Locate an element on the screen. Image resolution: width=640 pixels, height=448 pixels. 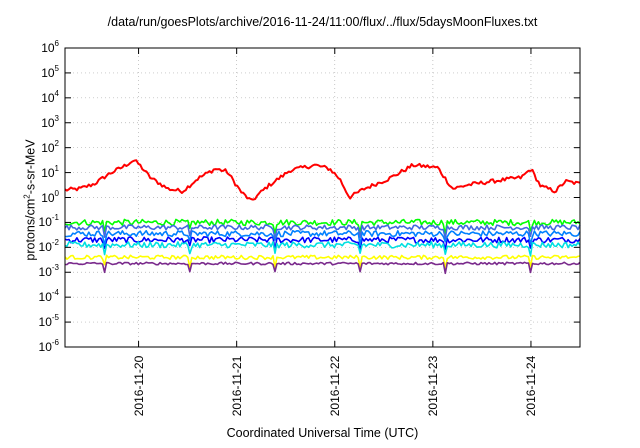
y-tick-label: 10¹ is located at coordinates (50, 171).